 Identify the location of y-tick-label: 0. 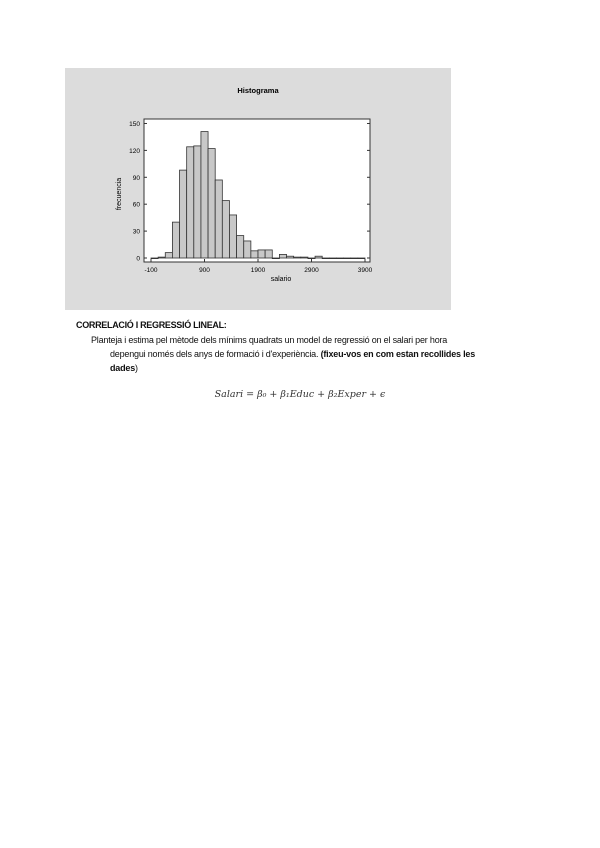
(138, 259).